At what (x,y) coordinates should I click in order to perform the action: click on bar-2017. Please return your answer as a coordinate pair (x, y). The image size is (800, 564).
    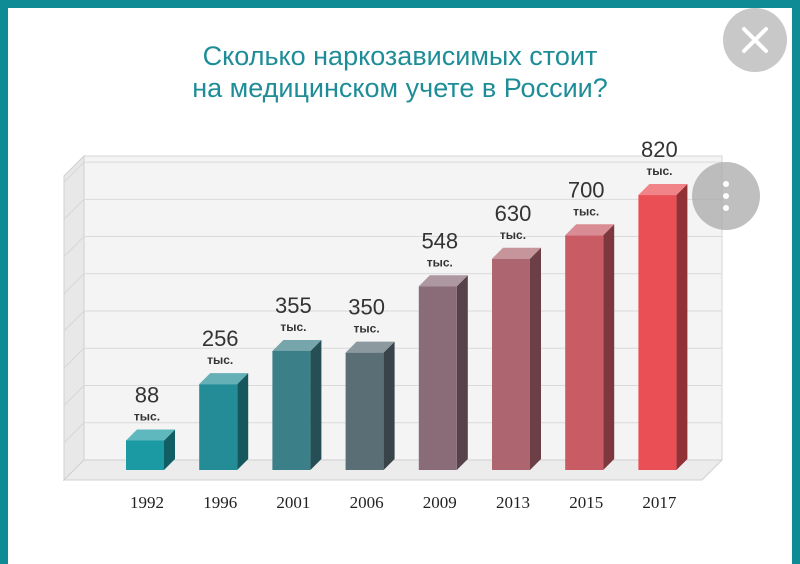
    Looking at the image, I should click on (657, 332).